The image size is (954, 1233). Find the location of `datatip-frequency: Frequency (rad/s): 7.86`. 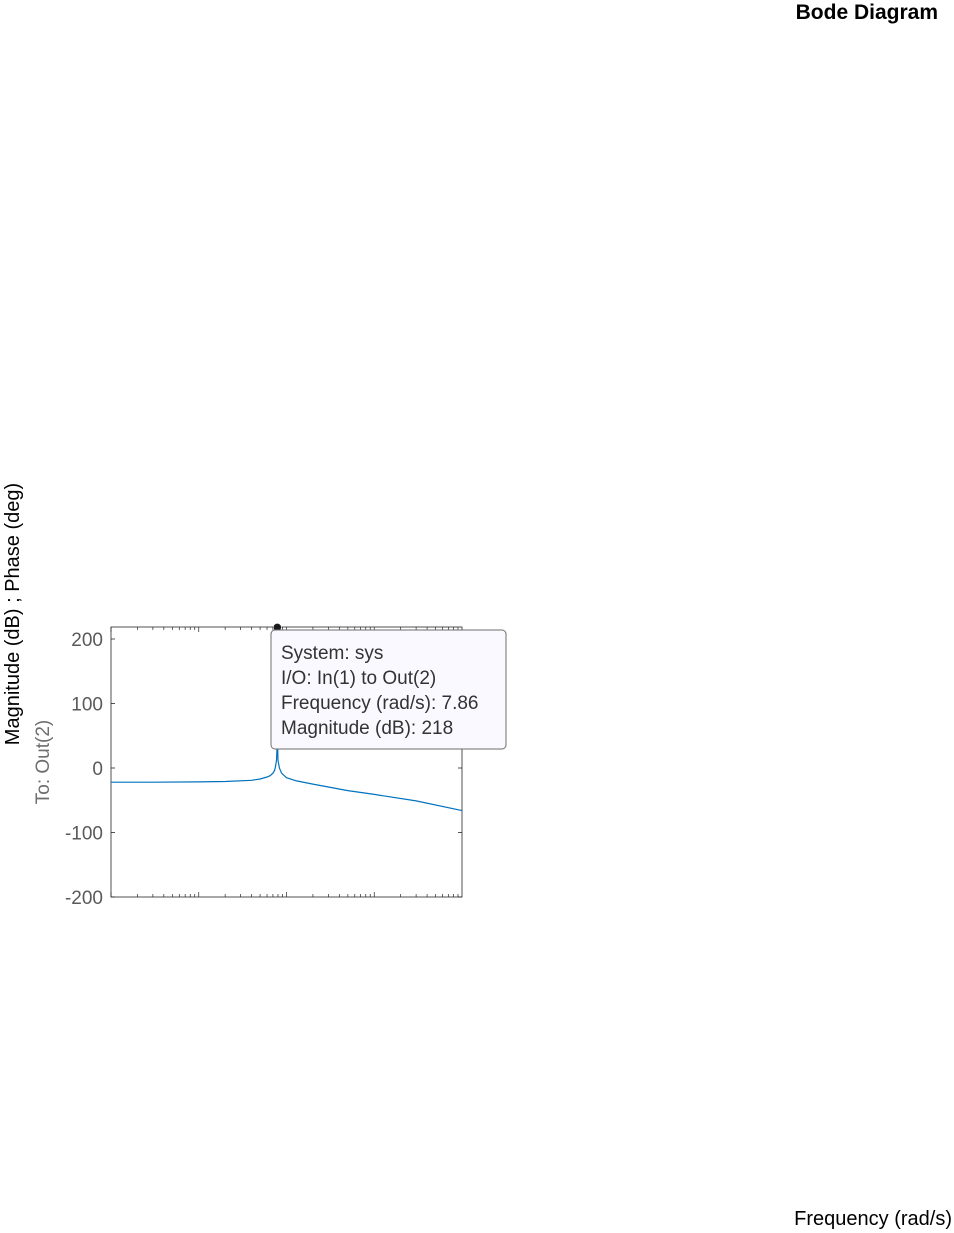

datatip-frequency: Frequency (rad/s): 7.86 is located at coordinates (379, 703).